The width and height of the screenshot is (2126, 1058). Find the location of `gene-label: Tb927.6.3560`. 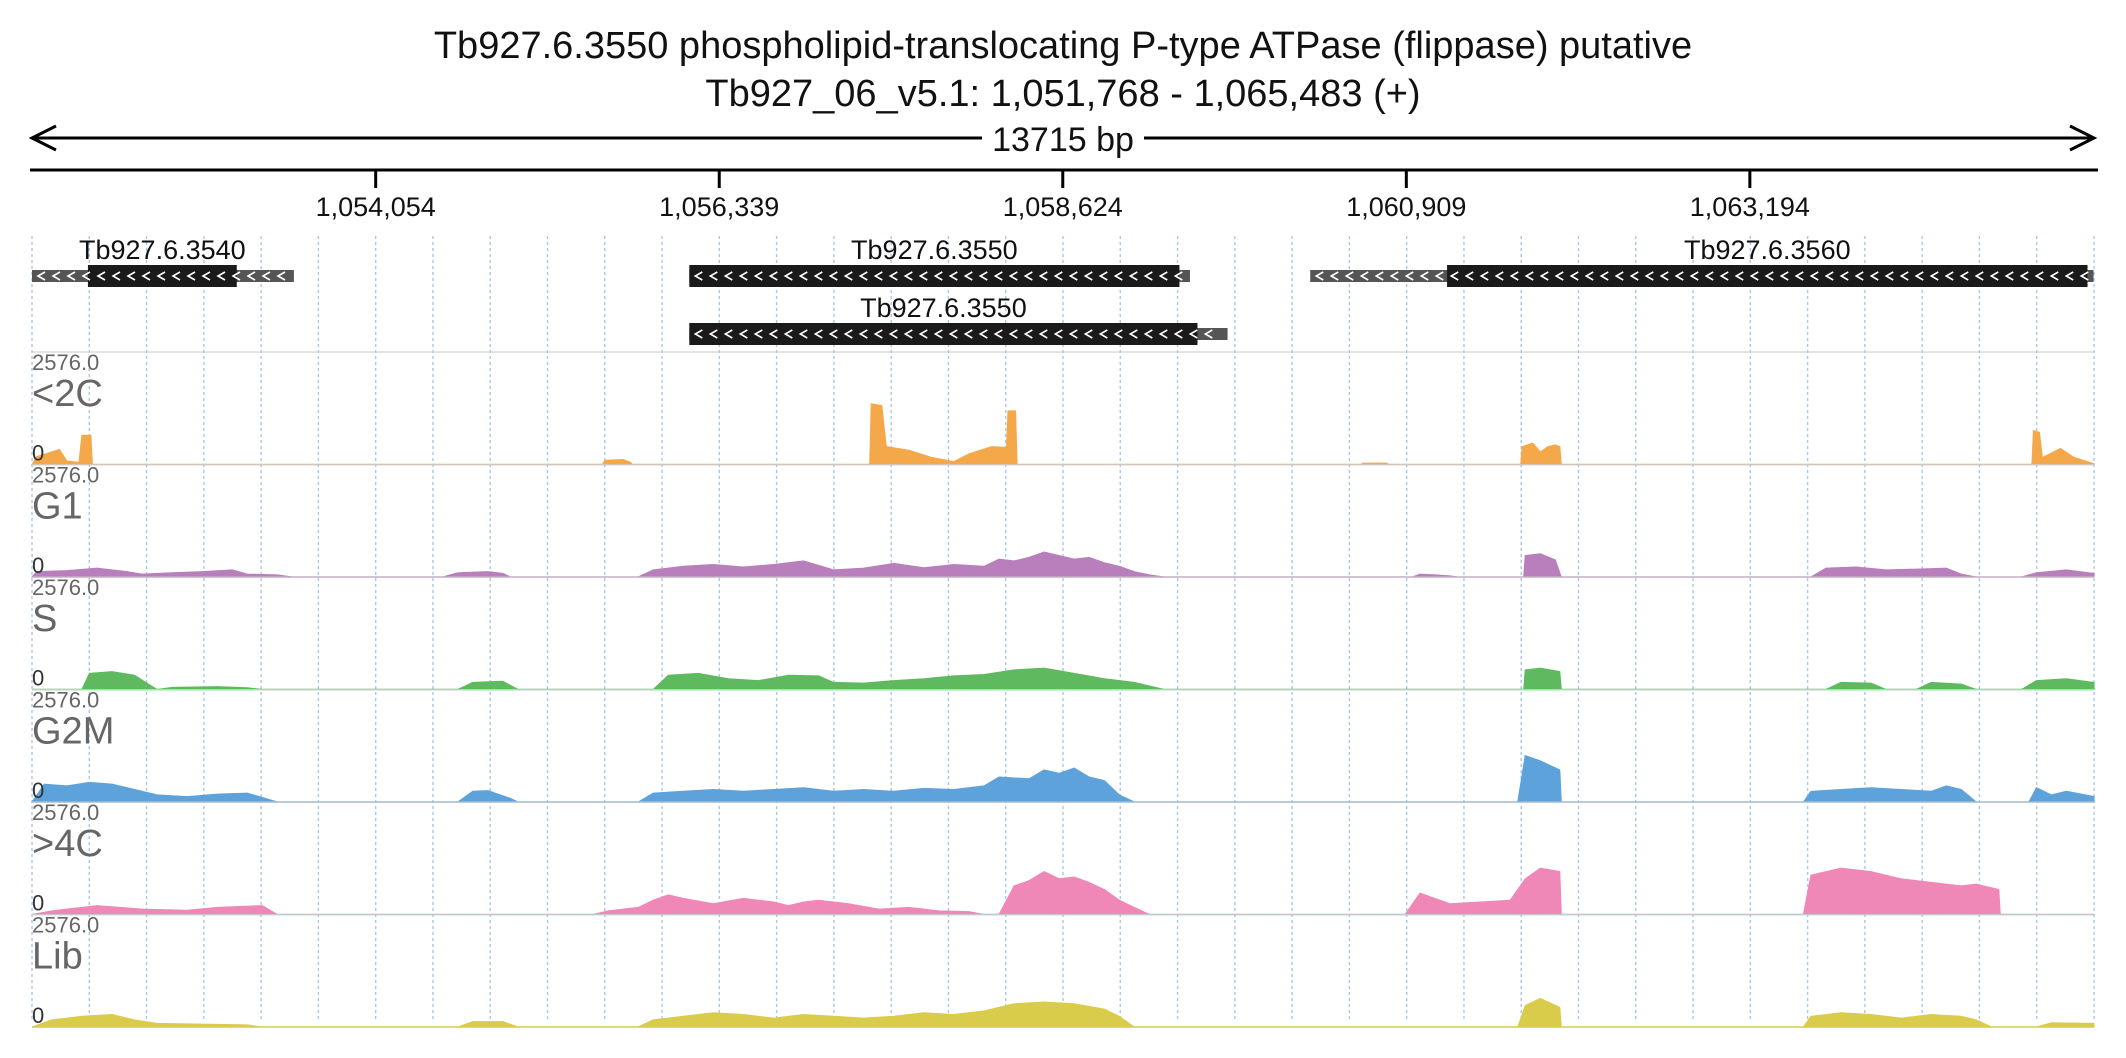

gene-label: Tb927.6.3560 is located at coordinates (1767, 250).